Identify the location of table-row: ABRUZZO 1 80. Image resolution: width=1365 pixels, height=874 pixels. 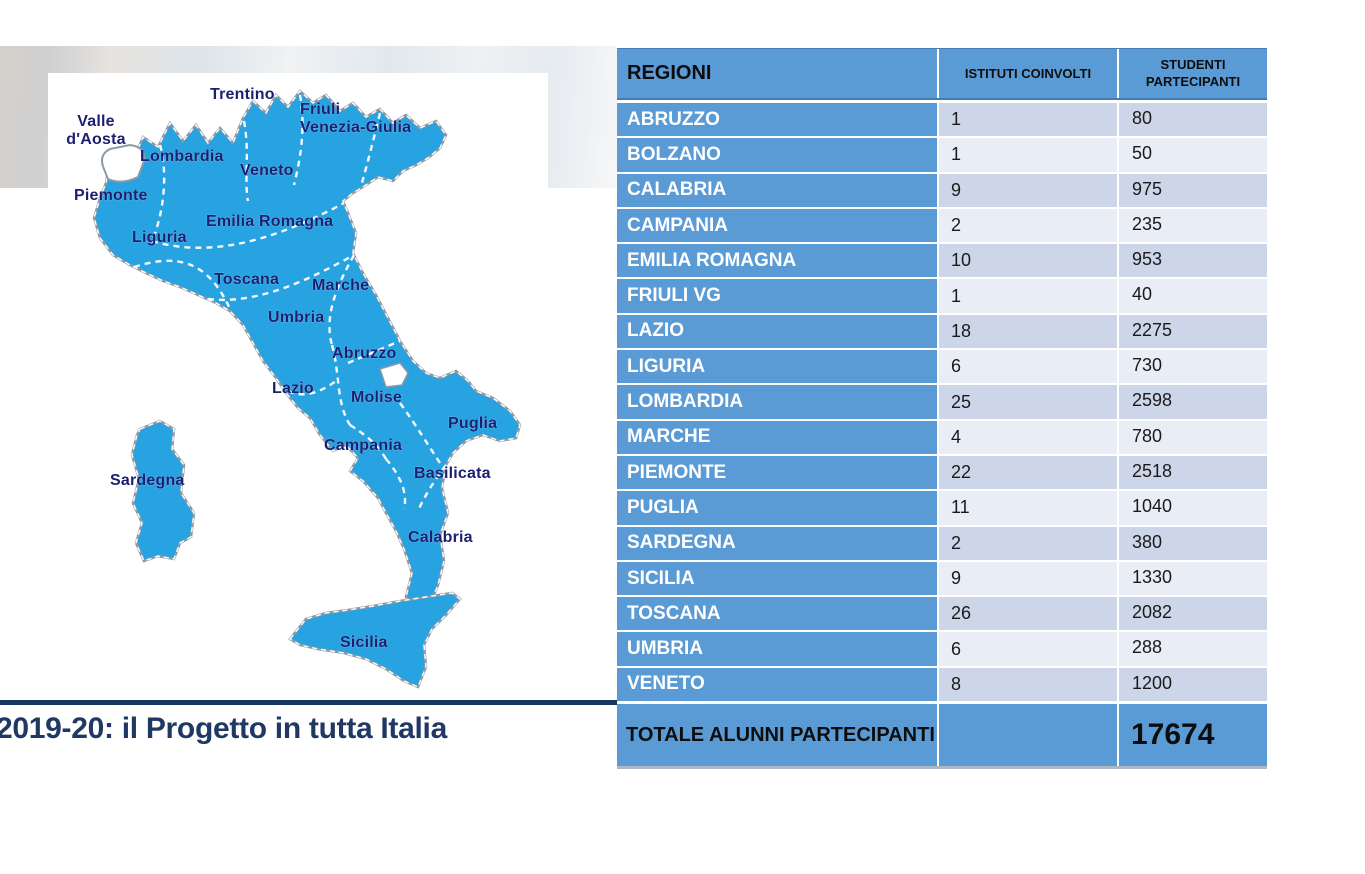
(942, 121).